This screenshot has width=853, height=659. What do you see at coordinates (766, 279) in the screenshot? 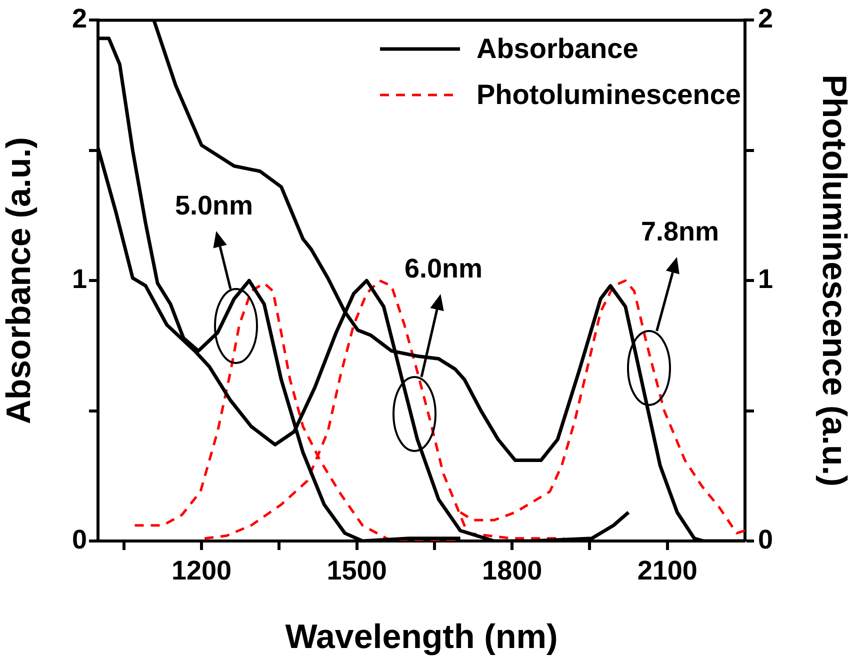
I see `y2-tick-label: 1` at bounding box center [766, 279].